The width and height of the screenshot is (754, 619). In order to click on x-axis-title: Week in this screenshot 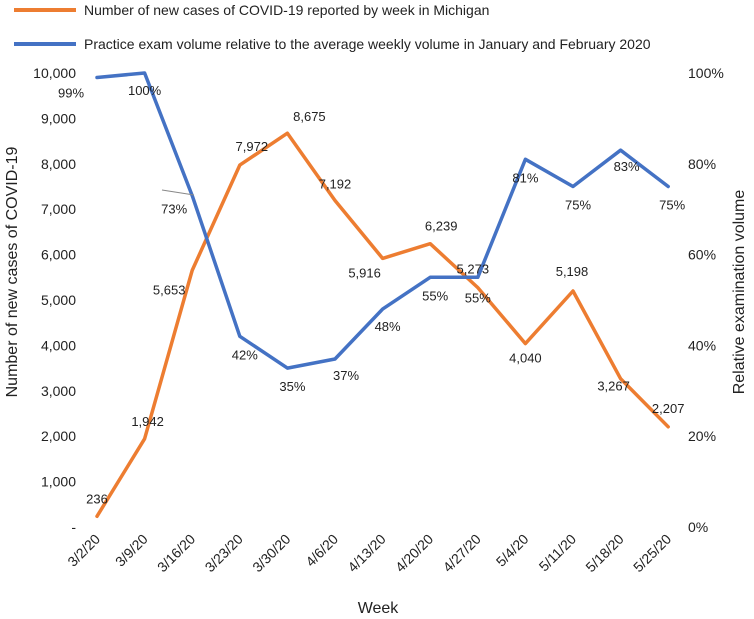, I will do `click(379, 608)`.